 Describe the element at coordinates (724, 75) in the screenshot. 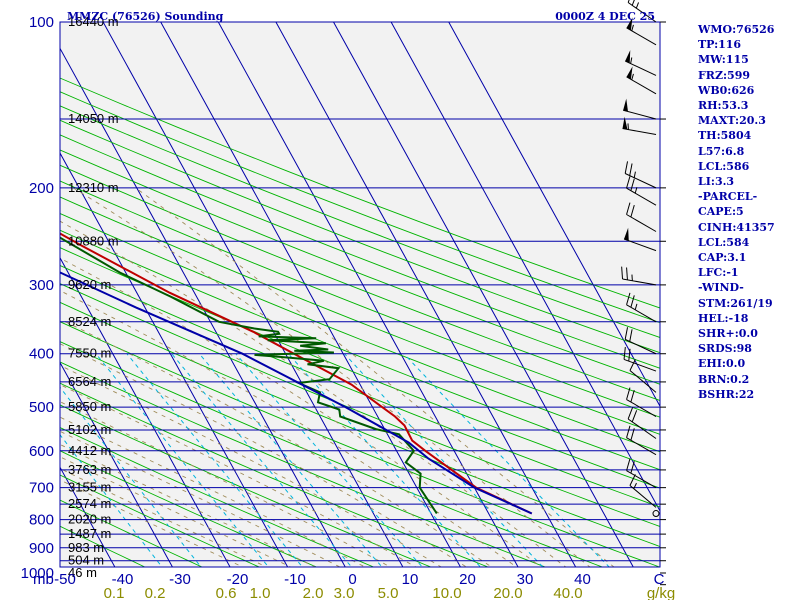

I see `index-item: FRZ:599` at that location.